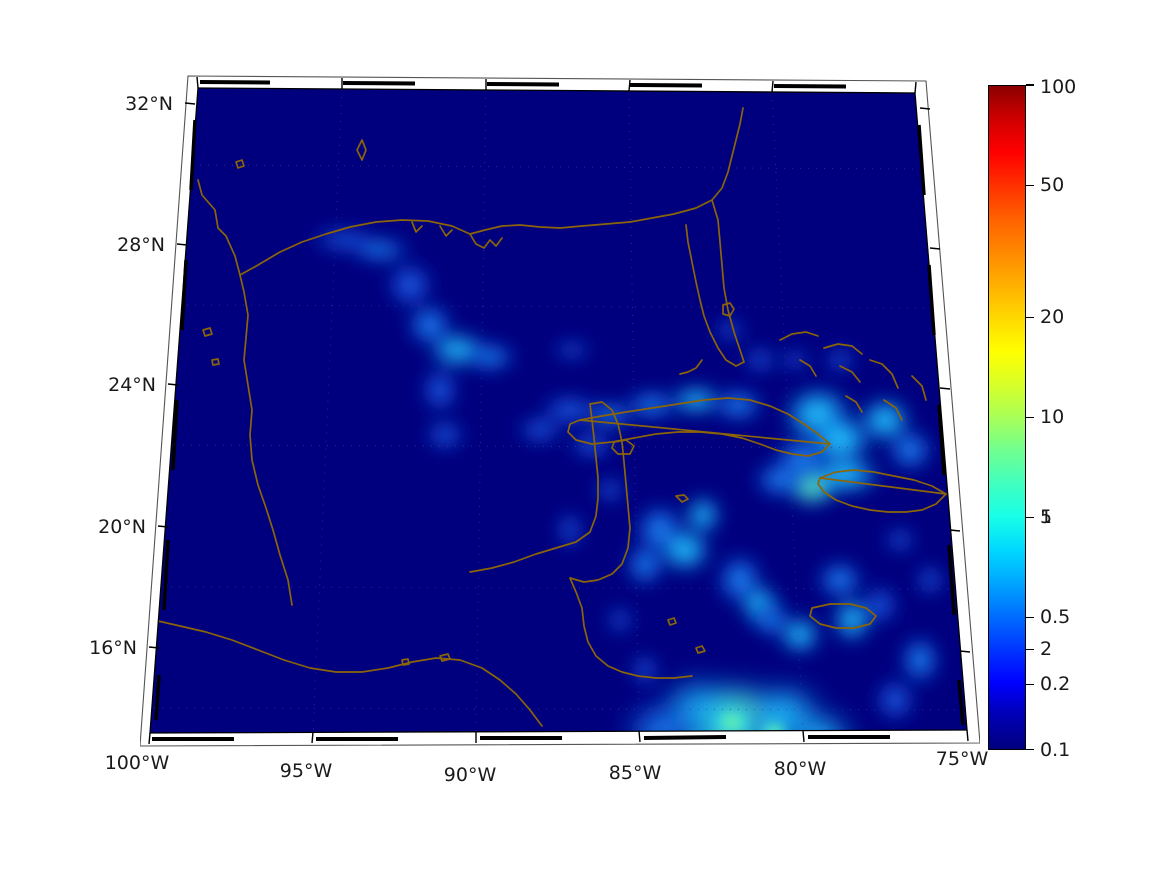 This screenshot has width=1167, height=875. What do you see at coordinates (962, 759) in the screenshot?
I see `lon-tick-label-75W: 75°W` at bounding box center [962, 759].